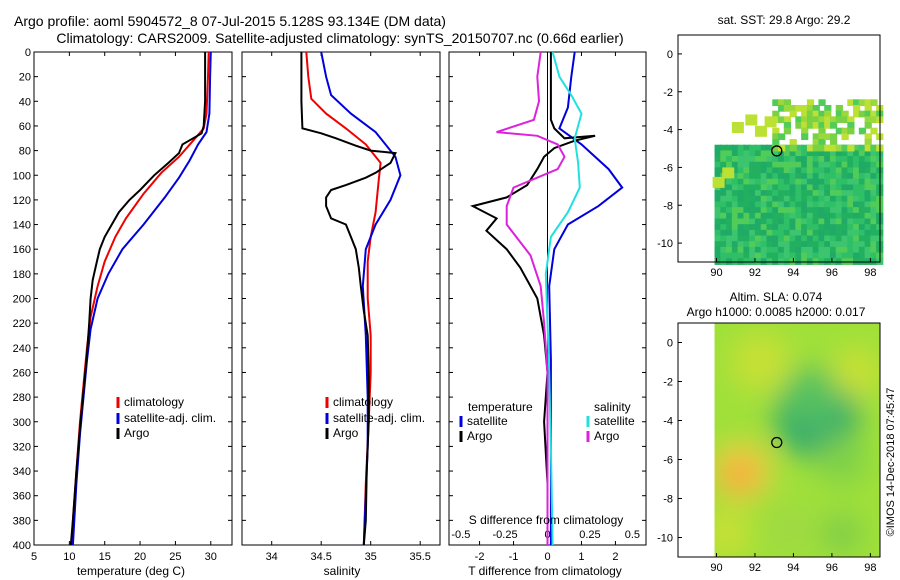  What do you see at coordinates (22, 275) in the screenshot?
I see `y-tick-label: 180` at bounding box center [22, 275].